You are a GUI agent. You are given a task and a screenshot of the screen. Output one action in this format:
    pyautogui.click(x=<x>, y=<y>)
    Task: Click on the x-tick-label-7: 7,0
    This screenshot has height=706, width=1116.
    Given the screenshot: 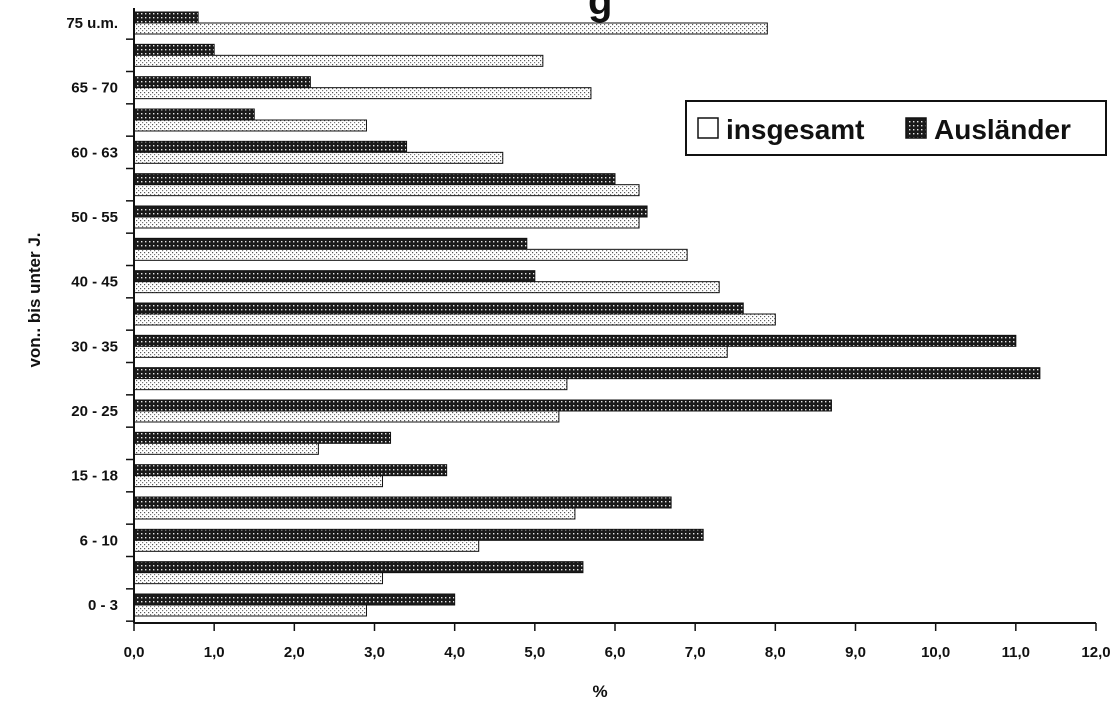 What is the action you would take?
    pyautogui.click(x=695, y=652)
    